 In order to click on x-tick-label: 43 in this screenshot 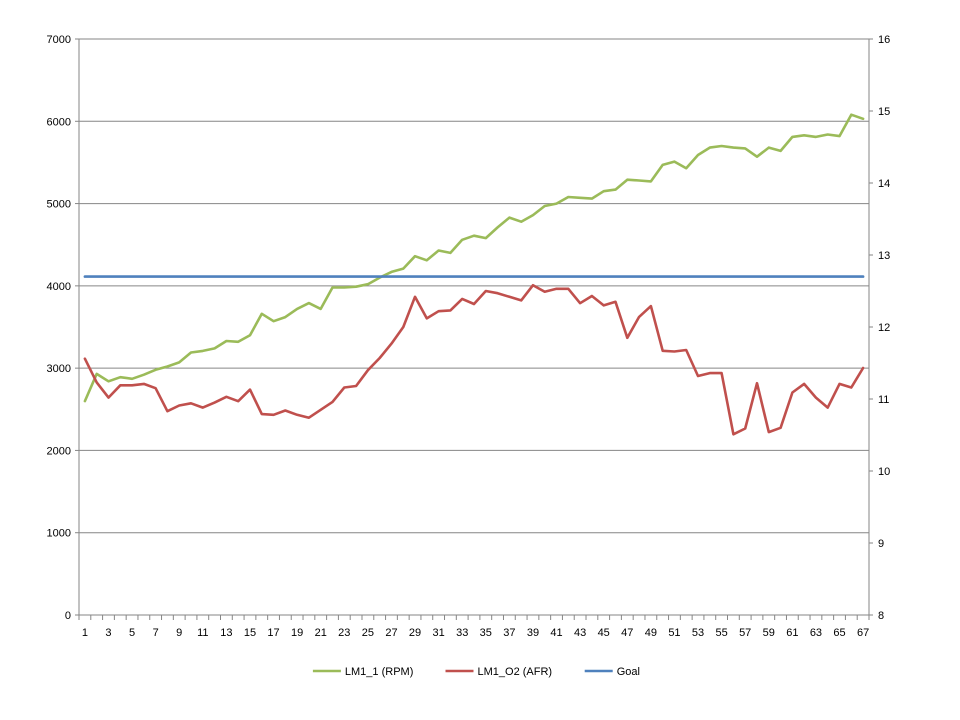, I will do `click(580, 633)`.